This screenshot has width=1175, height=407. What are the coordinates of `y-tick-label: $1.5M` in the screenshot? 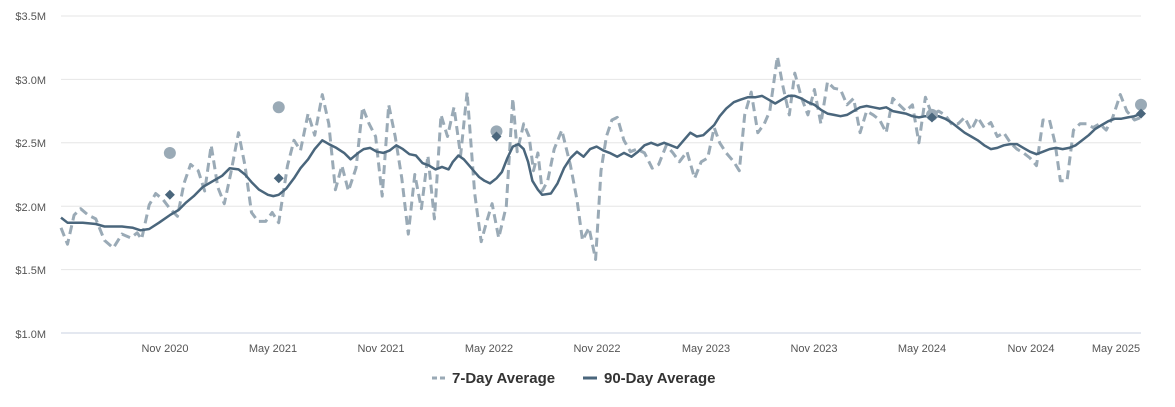 It's located at (30, 271).